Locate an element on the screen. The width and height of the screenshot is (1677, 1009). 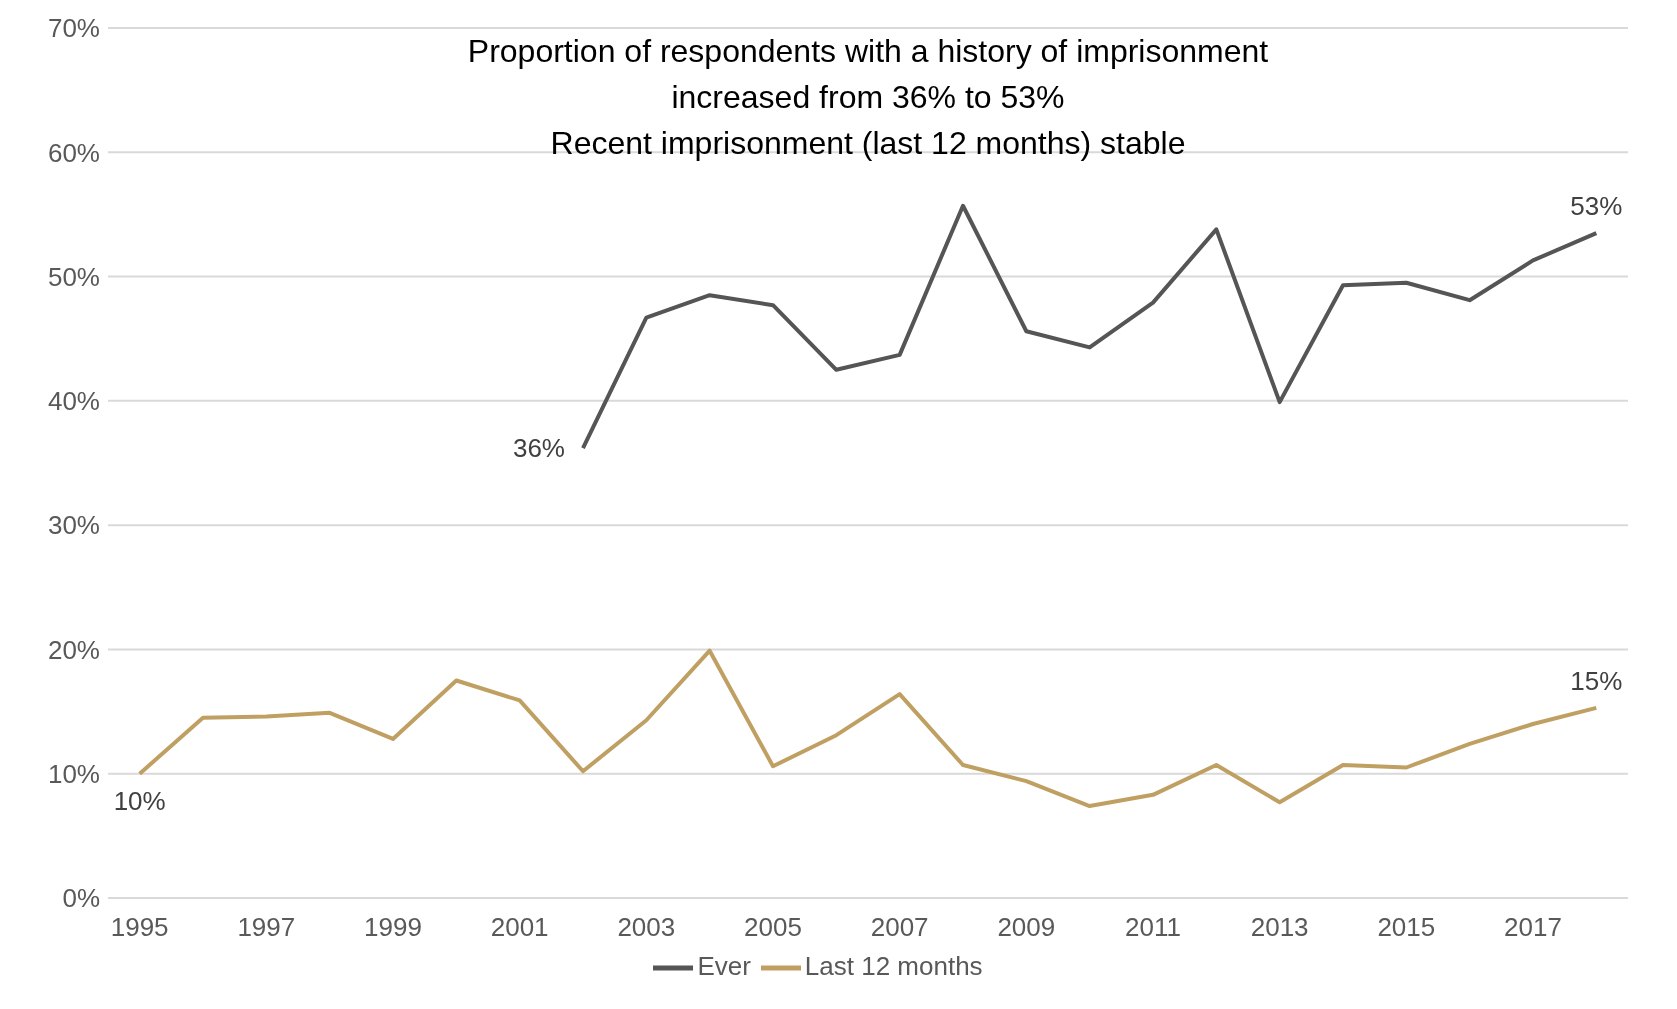
annotation: 36% is located at coordinates (538, 448).